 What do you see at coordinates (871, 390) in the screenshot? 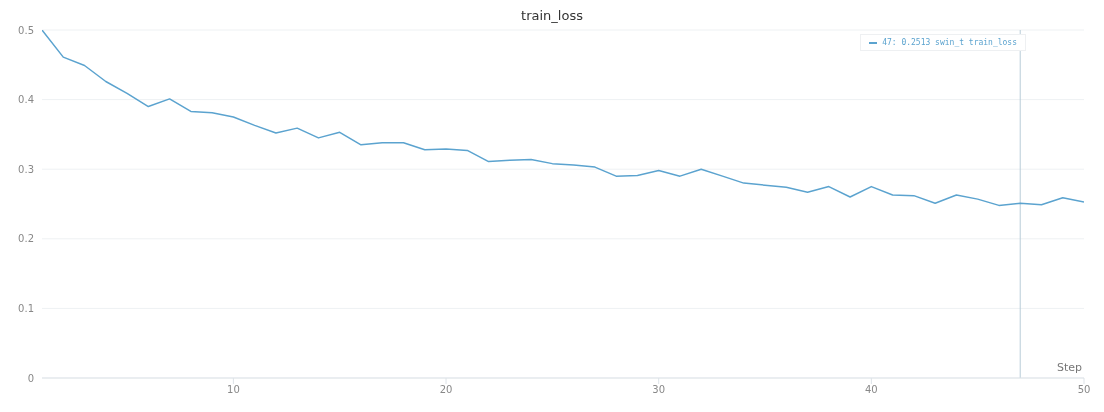
I see `x-tick-label: 40` at bounding box center [871, 390].